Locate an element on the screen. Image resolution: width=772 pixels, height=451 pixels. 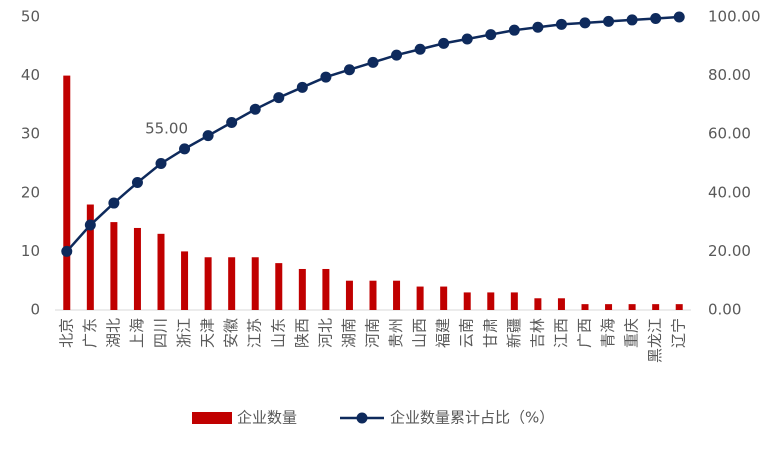
x-tick-label: 辽宁 is located at coordinates (679, 333).